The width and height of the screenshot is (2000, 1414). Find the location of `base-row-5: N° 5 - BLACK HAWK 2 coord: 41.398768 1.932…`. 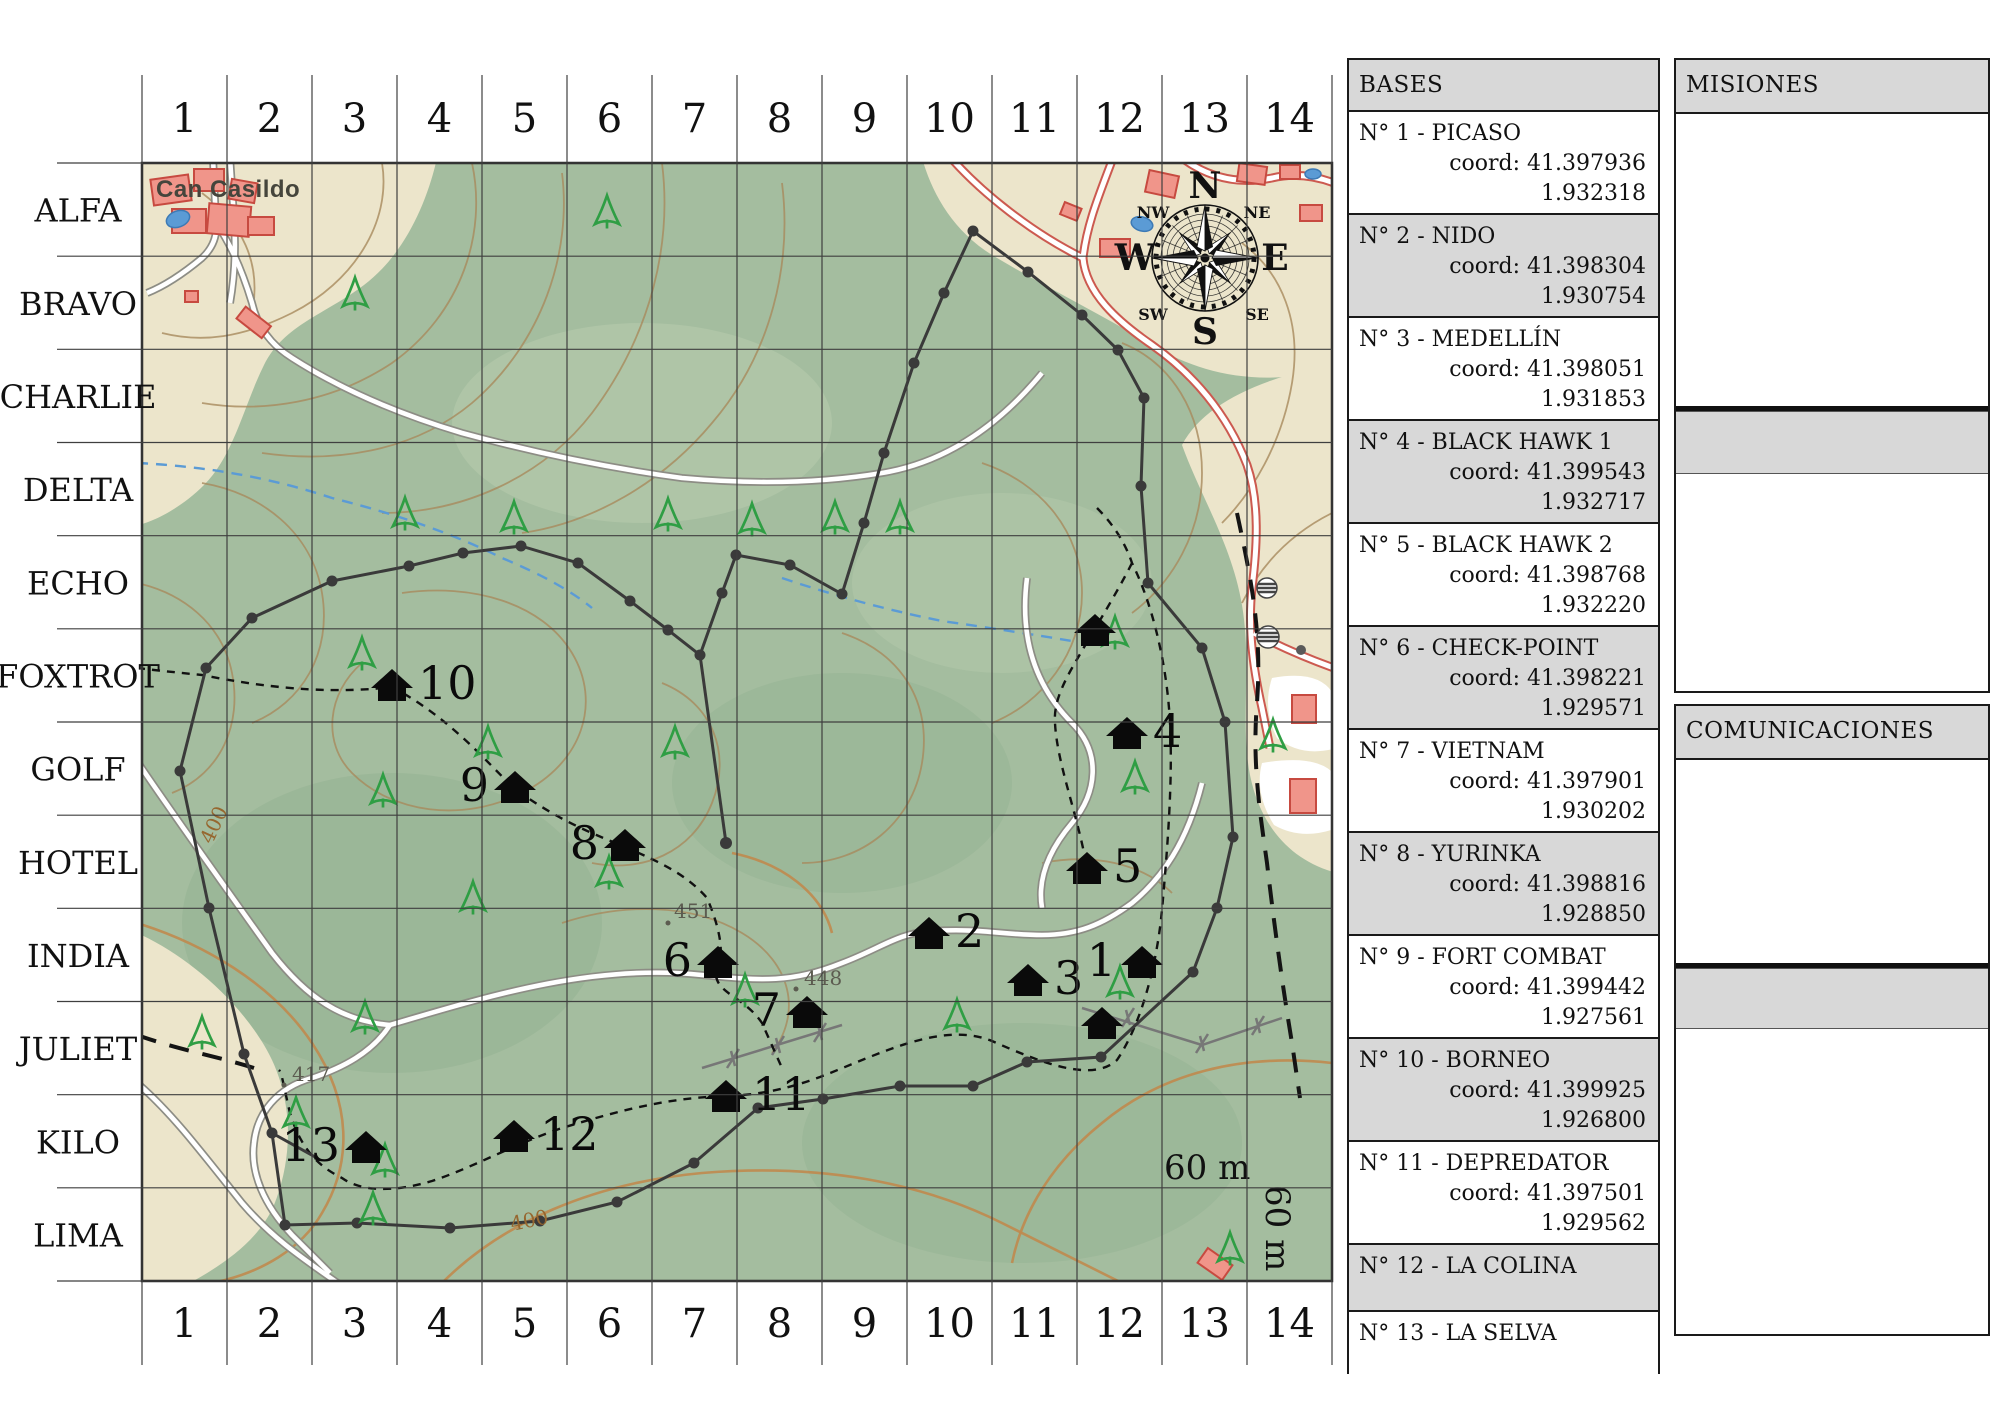

base-row-5: N° 5 - BLACK HAWK 2 coord: 41.398768 1.932… is located at coordinates (1503, 573).